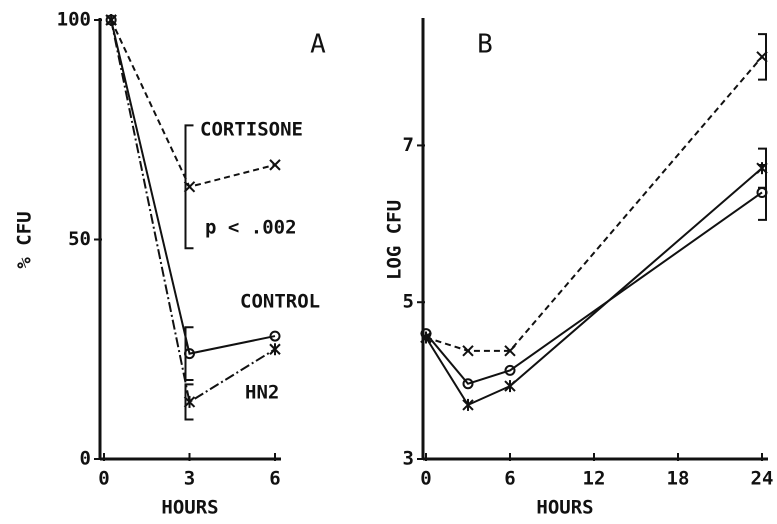  What do you see at coordinates (262, 393) in the screenshot?
I see `series-label: HN2` at bounding box center [262, 393].